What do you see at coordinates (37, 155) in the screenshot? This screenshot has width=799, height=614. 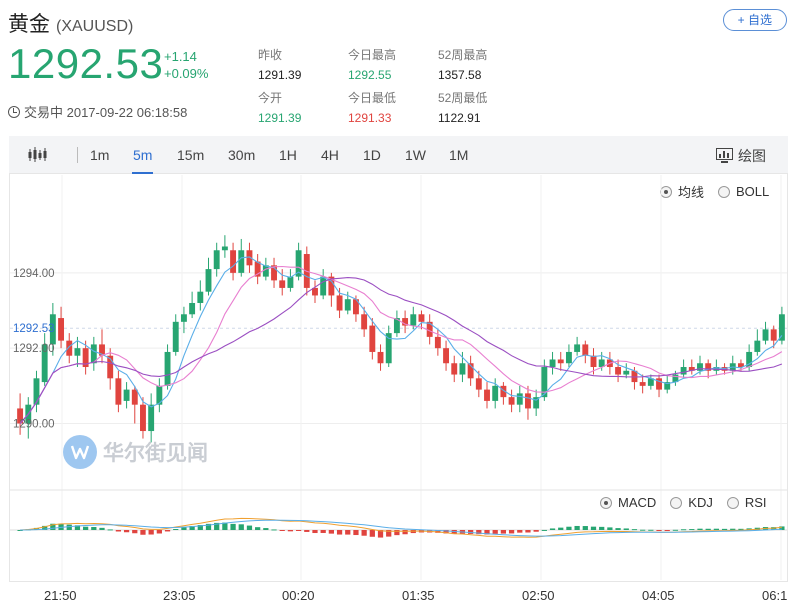 I see `candlestick-type-icon` at bounding box center [37, 155].